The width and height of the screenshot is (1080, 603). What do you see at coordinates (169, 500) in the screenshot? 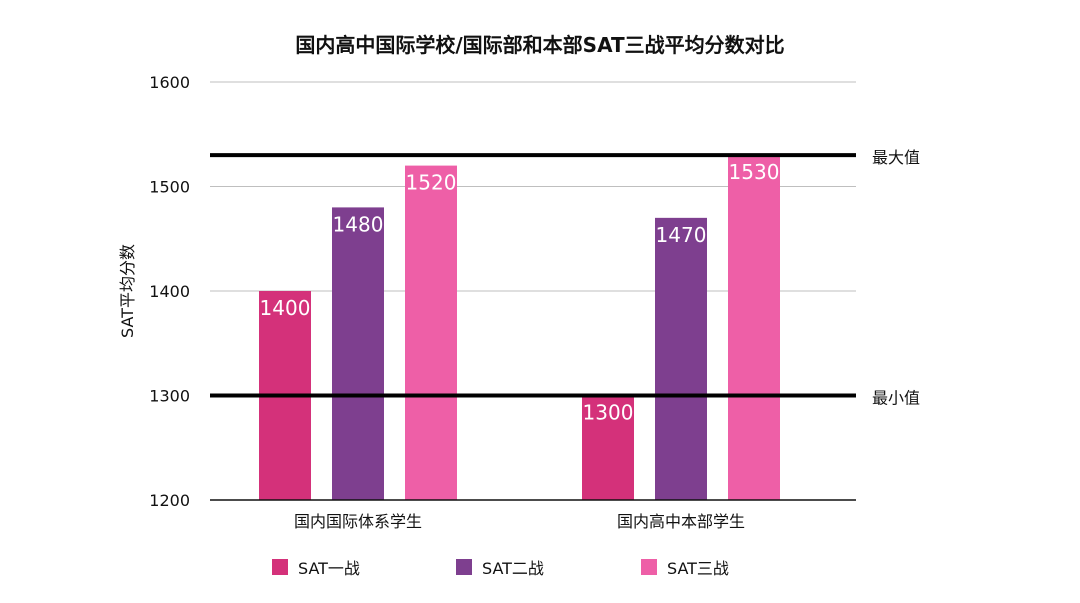
I see `y-tick-label: 1200` at bounding box center [169, 500].